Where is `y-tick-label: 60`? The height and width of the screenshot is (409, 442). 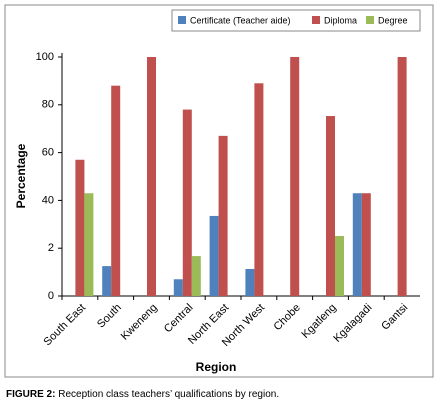
y-tick-label: 60 is located at coordinates (48, 153).